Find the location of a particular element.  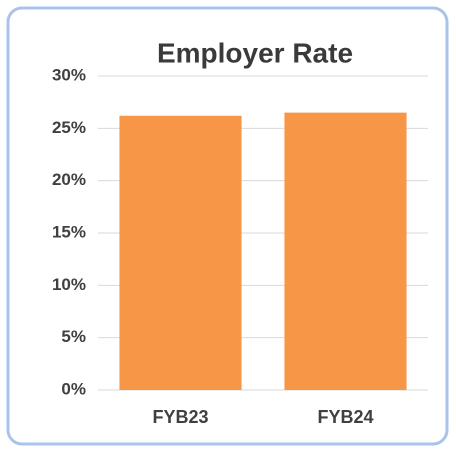

y-tick-label: 20% is located at coordinates (69, 179).